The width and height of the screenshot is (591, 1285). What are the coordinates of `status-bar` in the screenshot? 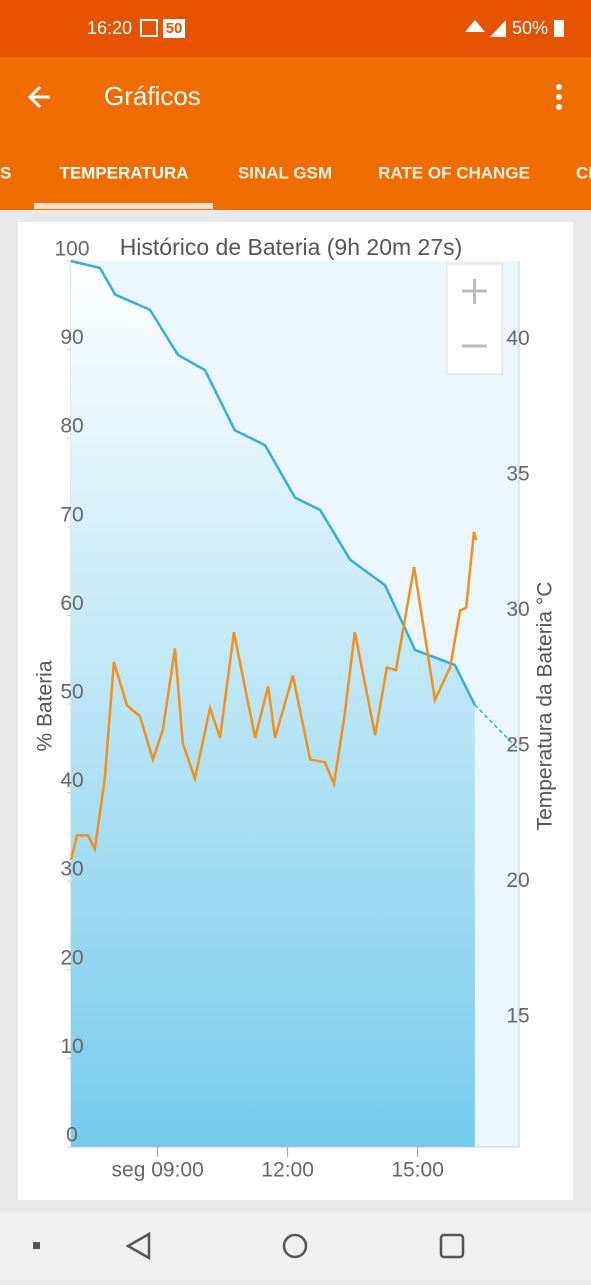 It's located at (295, 28).